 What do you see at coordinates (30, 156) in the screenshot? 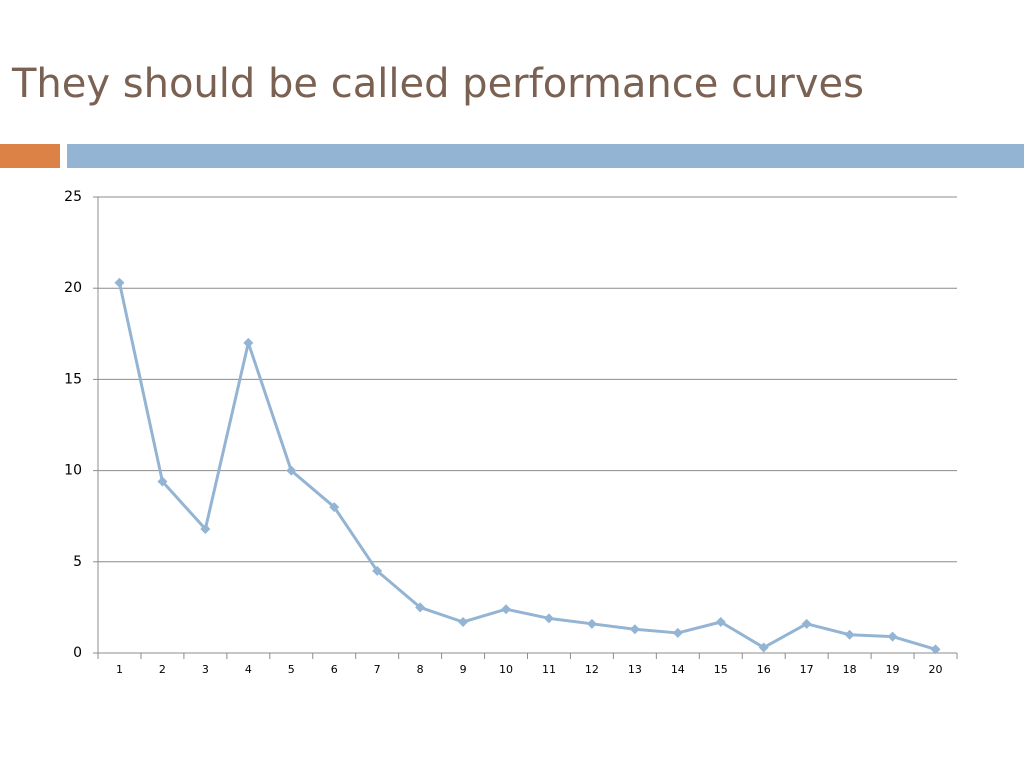
I see `accent-bar` at bounding box center [30, 156].